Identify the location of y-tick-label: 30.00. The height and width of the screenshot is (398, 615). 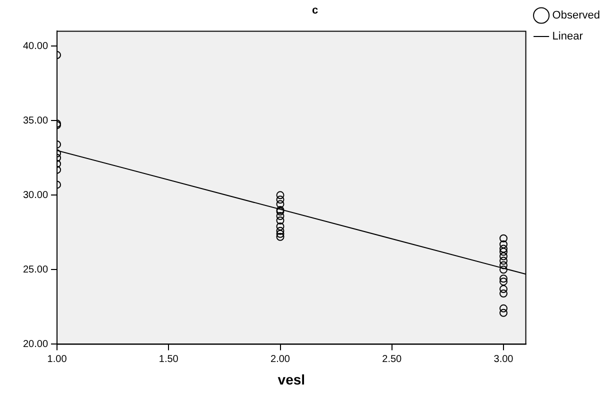
(35, 195).